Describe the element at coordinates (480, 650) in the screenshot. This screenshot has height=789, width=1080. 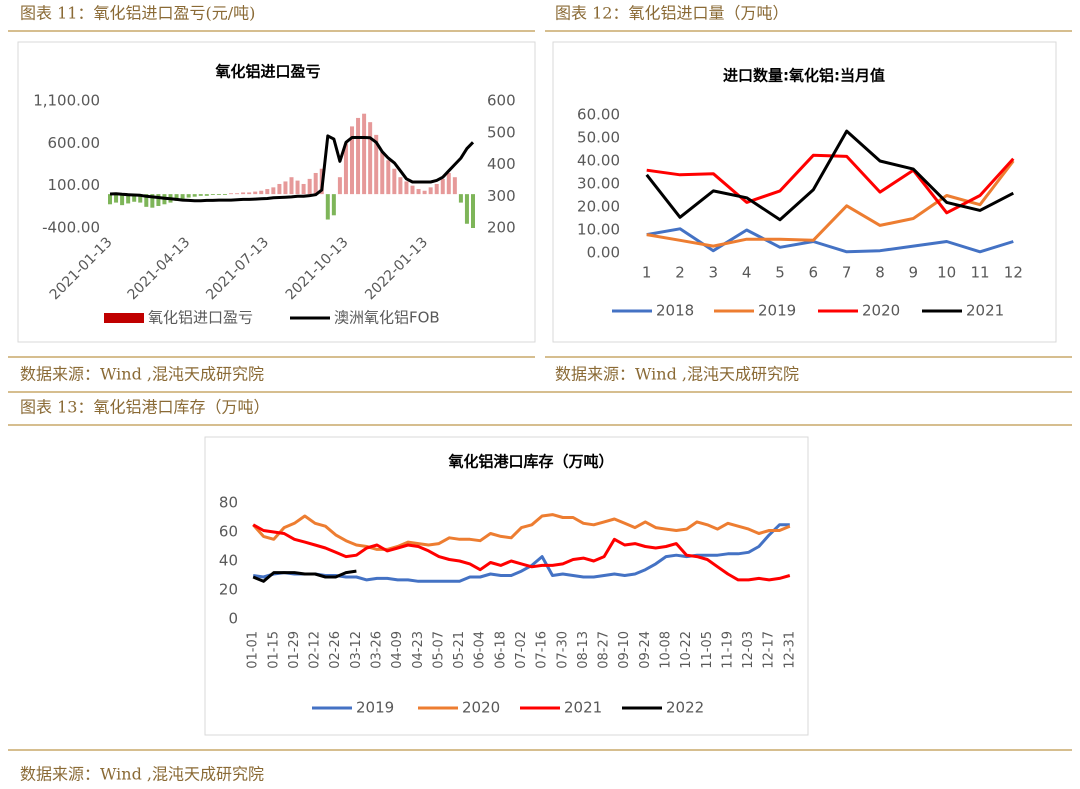
I see `x-tick-label: 06-04` at that location.